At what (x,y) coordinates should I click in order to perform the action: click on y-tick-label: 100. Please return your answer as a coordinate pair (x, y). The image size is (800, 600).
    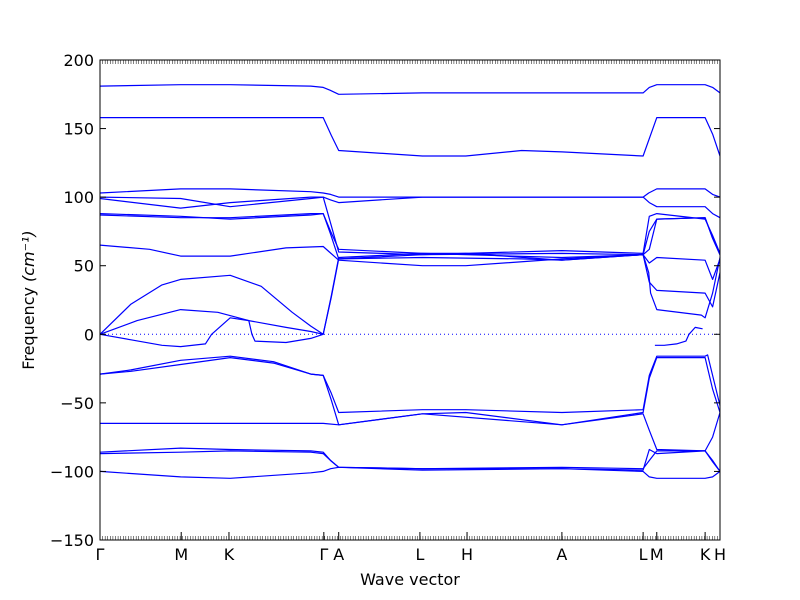
    Looking at the image, I should click on (78, 197).